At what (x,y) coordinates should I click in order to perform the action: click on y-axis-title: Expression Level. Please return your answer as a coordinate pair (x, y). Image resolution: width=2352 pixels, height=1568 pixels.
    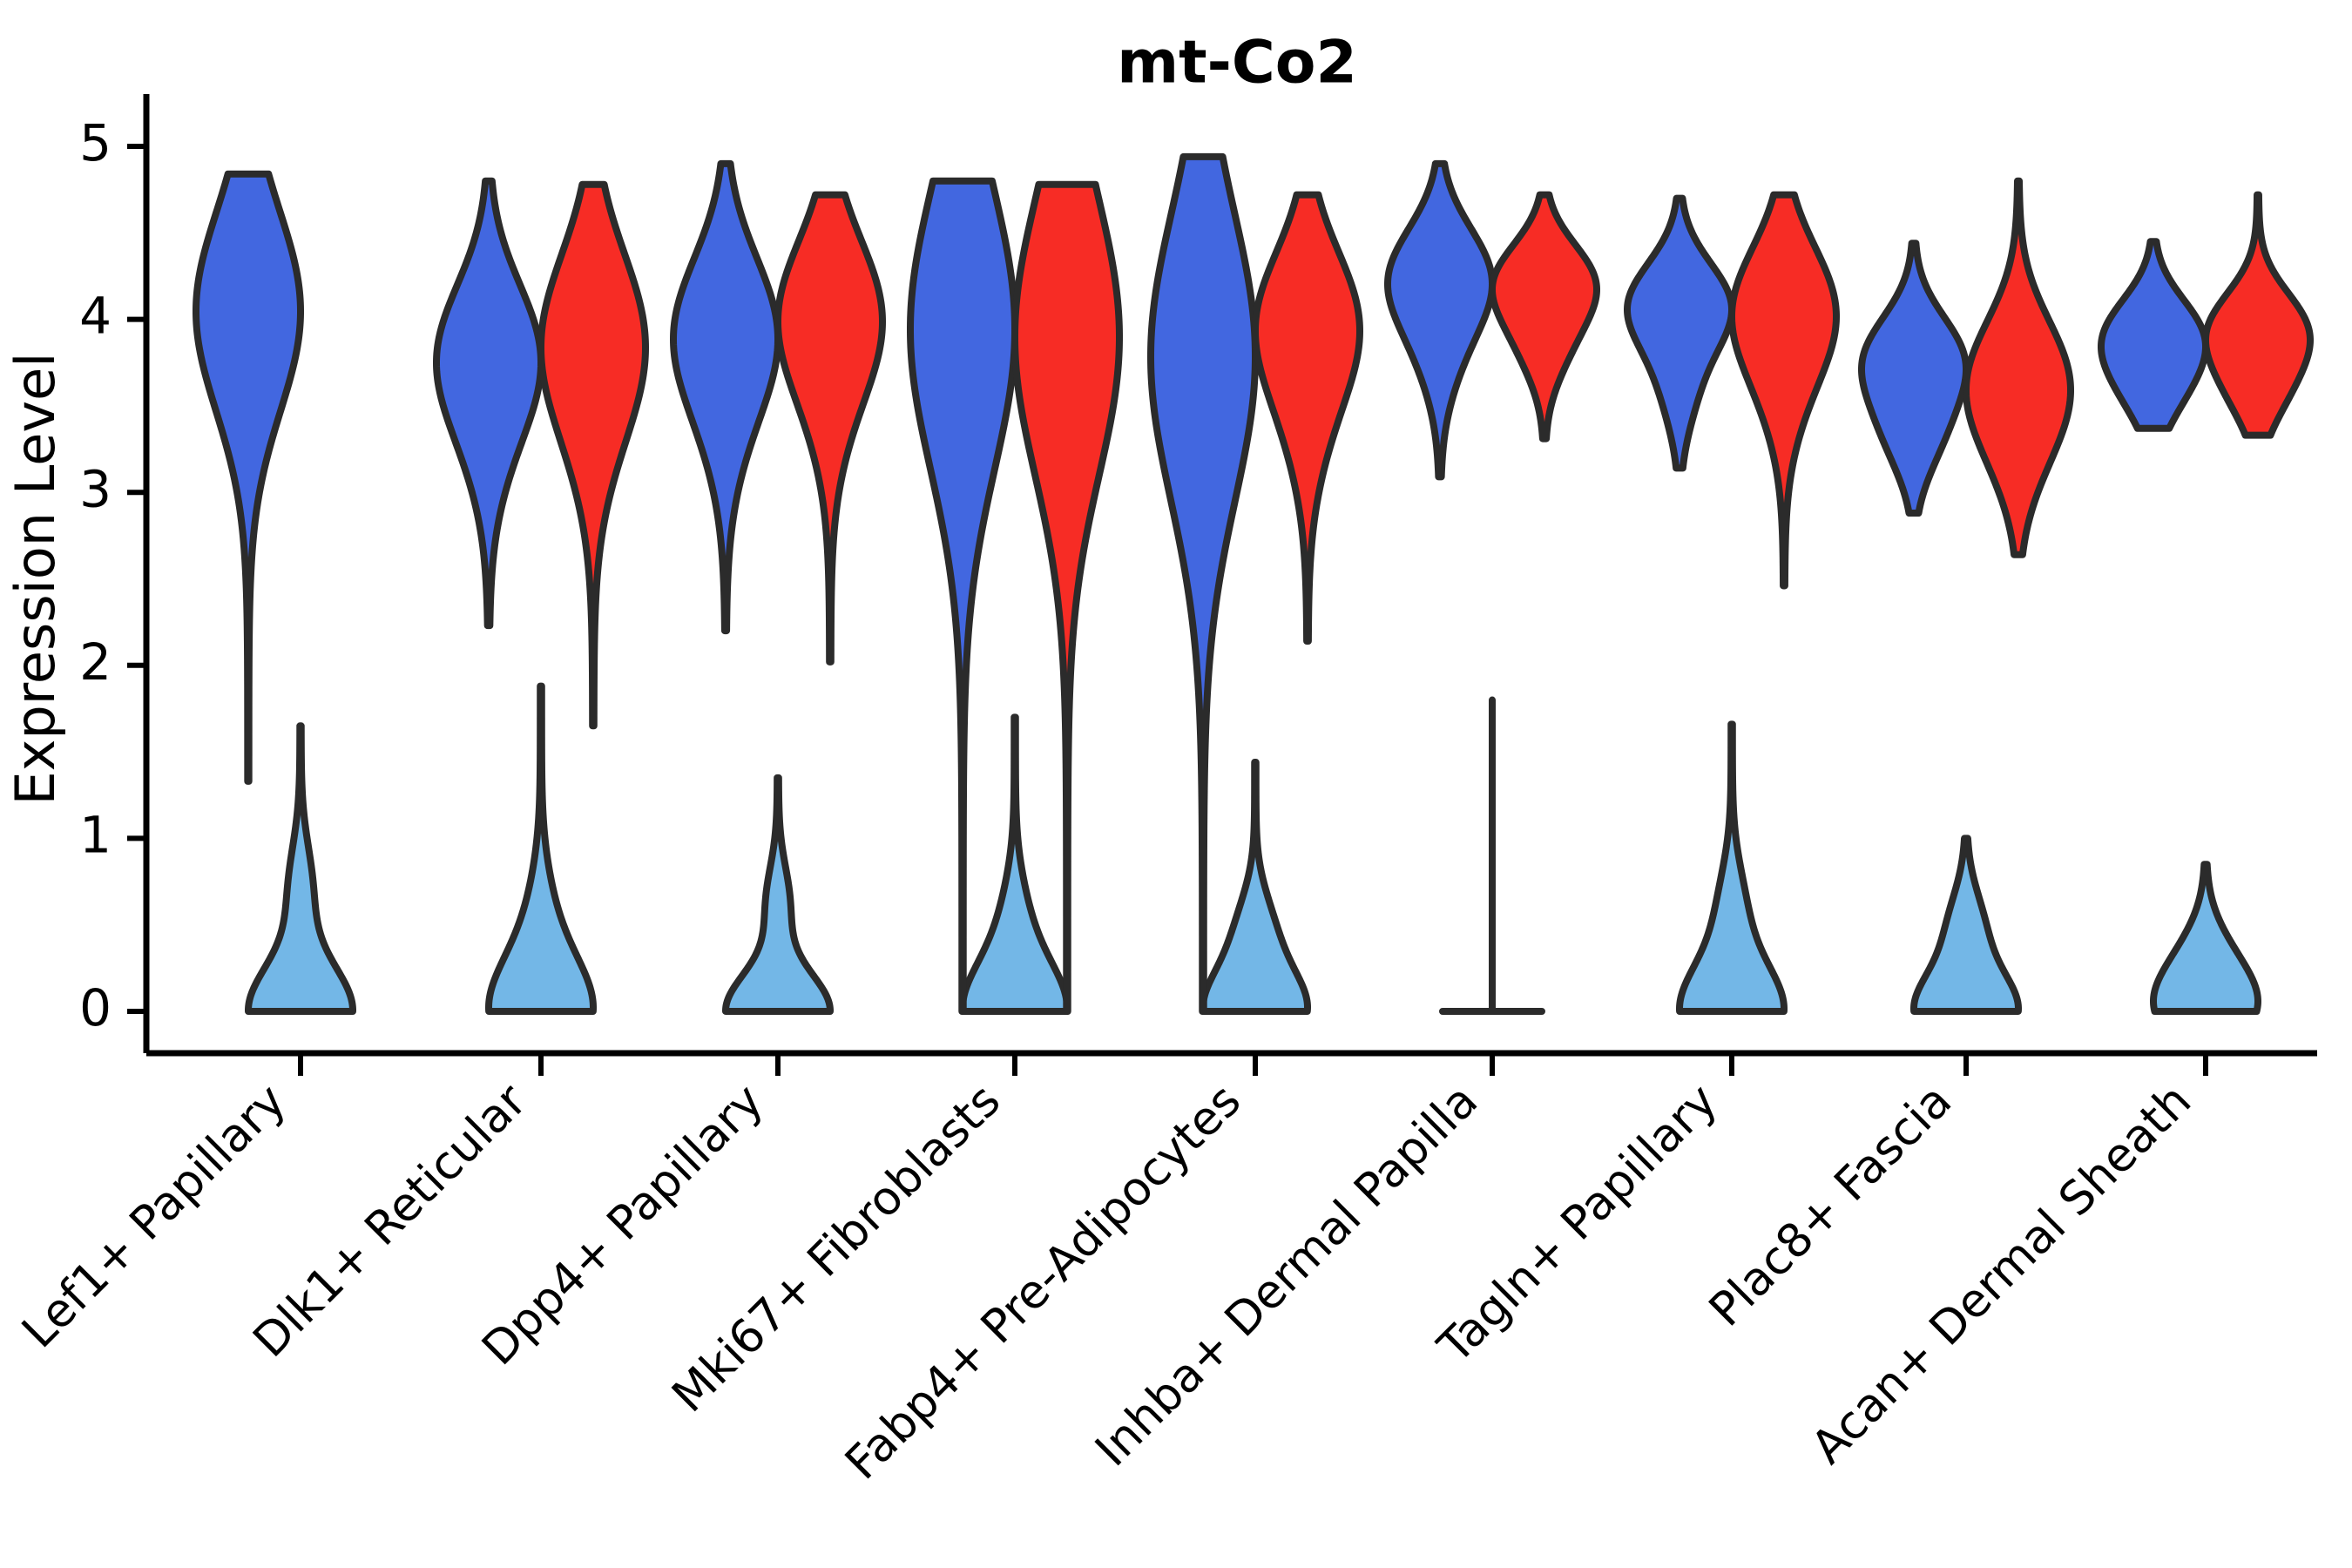
    Looking at the image, I should click on (35, 579).